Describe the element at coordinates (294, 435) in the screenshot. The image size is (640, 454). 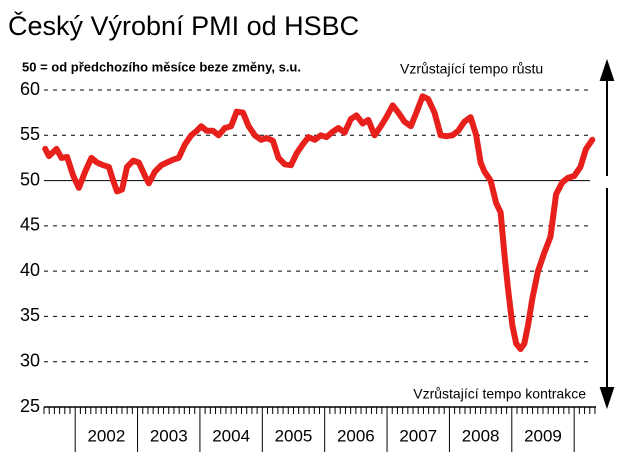
I see `x-tick-label: 2005` at that location.